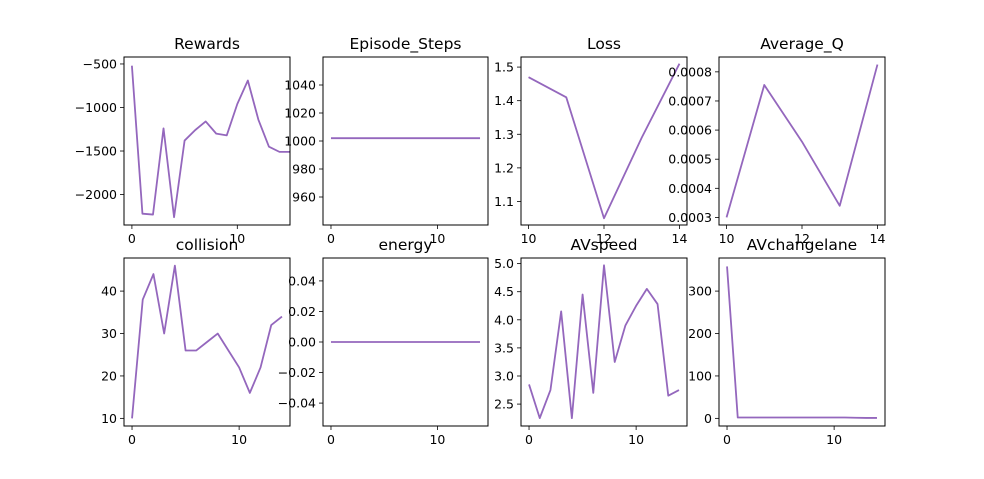 The width and height of the screenshot is (984, 479). What do you see at coordinates (304, 169) in the screenshot?
I see `y-tick-label: 980` at bounding box center [304, 169].